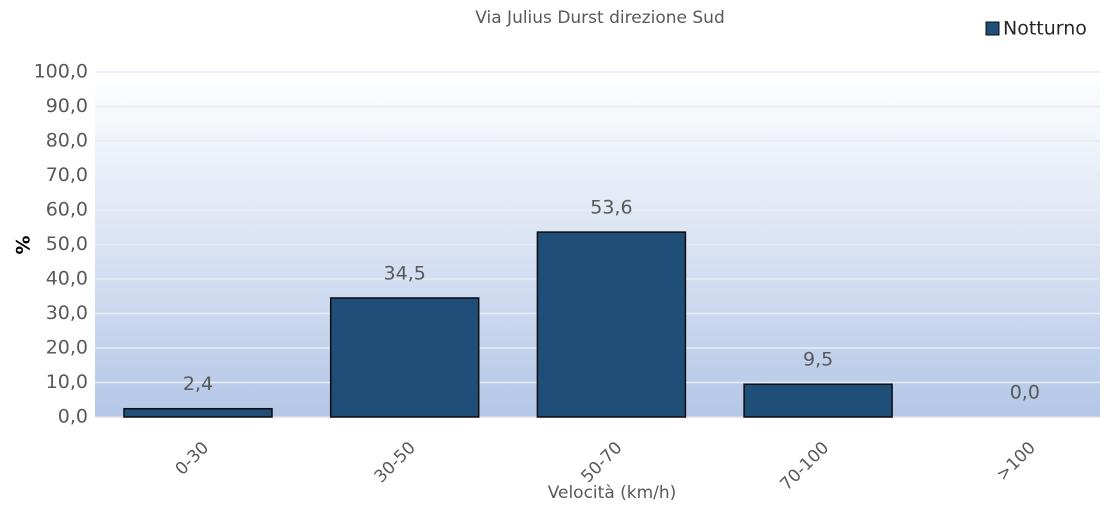 This screenshot has height=508, width=1108. I want to click on y-tick-label: 0,0, so click(73, 417).